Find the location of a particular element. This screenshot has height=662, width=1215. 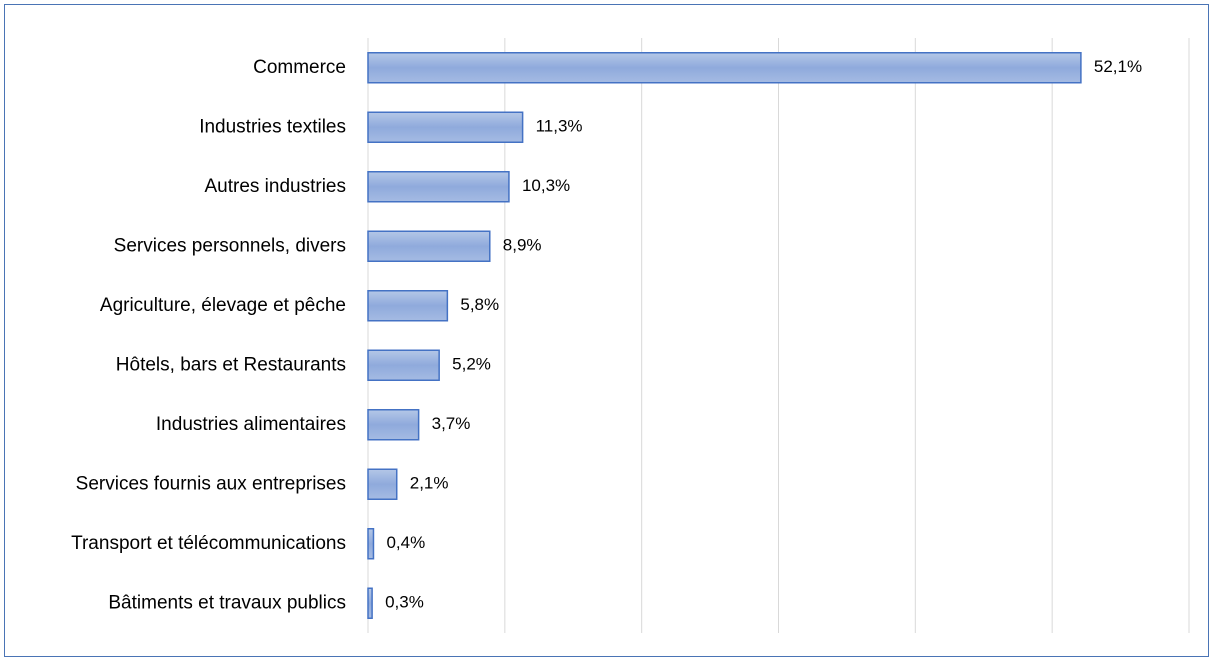

data-label: 2,1% is located at coordinates (429, 483).